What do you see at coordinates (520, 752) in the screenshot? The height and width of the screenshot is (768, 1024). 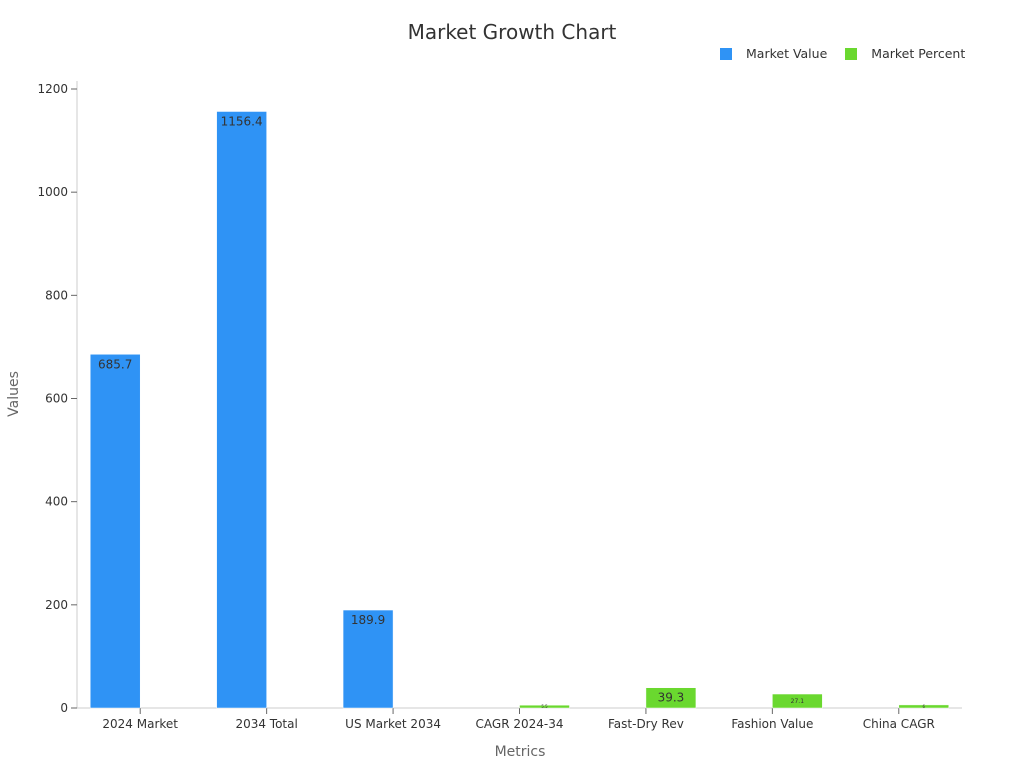 I see `x-axis-label: Metrics` at bounding box center [520, 752].